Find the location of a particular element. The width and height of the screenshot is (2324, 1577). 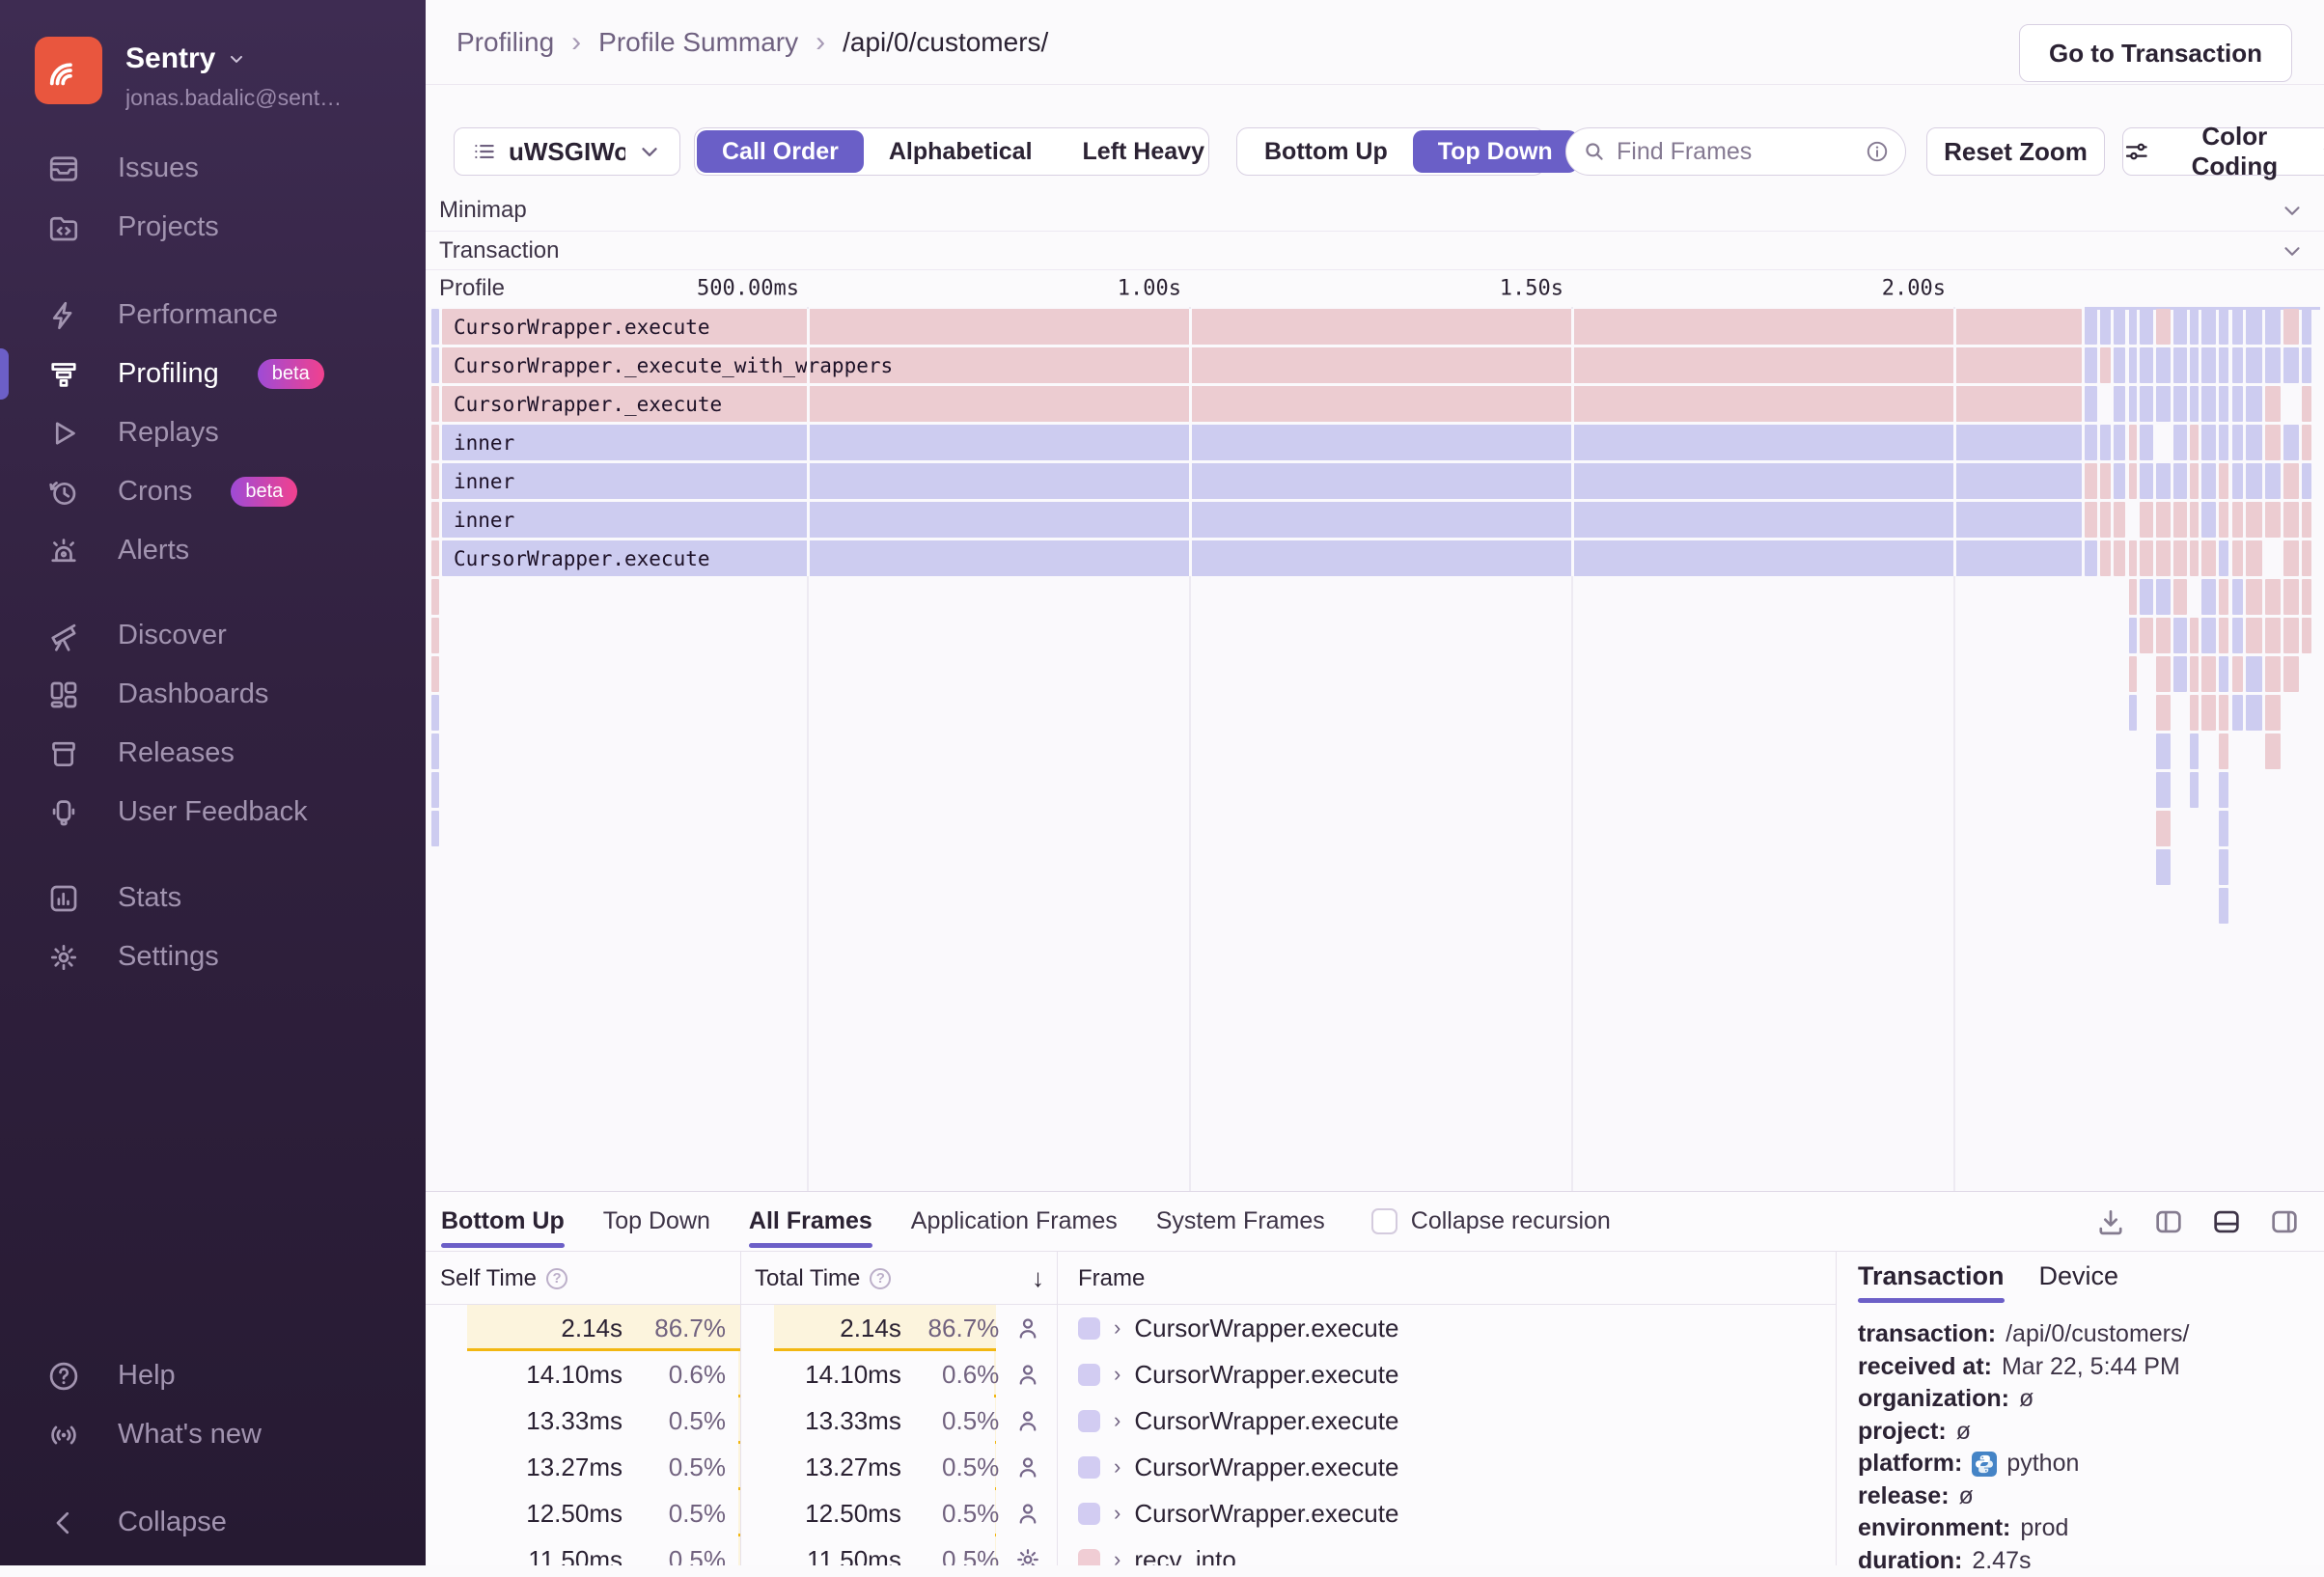

total-time-header: Total Time? is located at coordinates (823, 1279).